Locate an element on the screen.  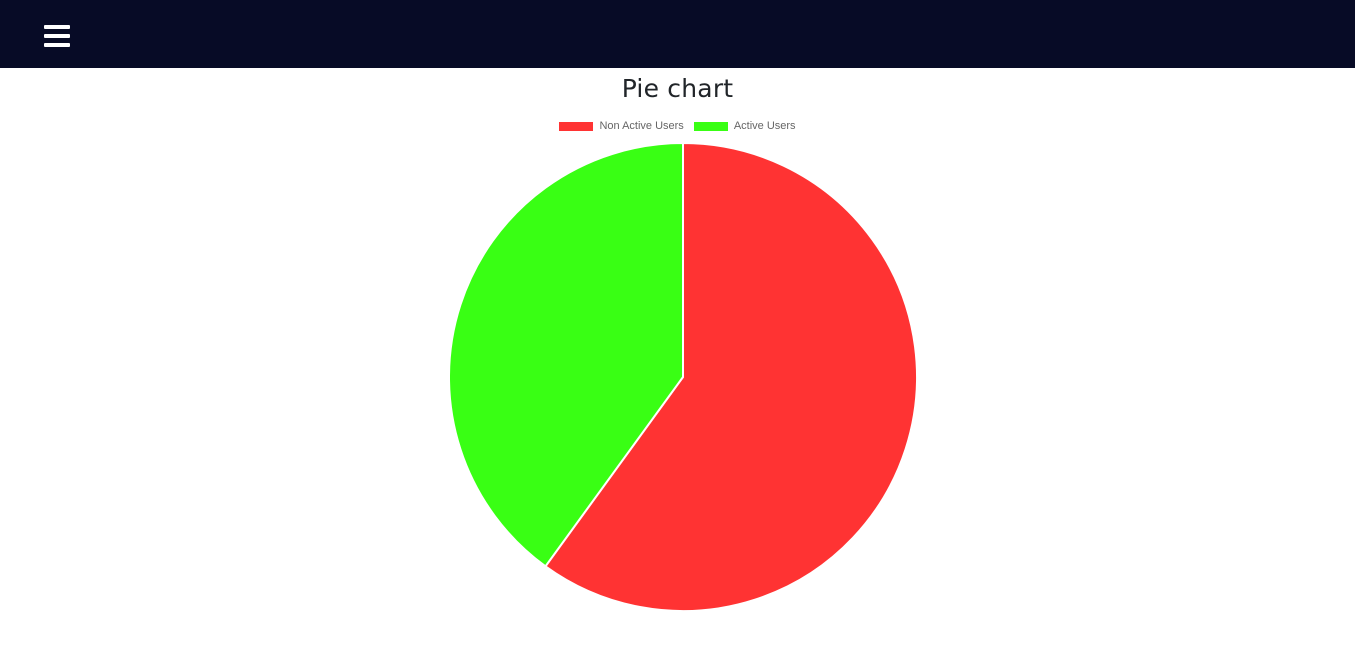
top-navbar is located at coordinates (677, 34).